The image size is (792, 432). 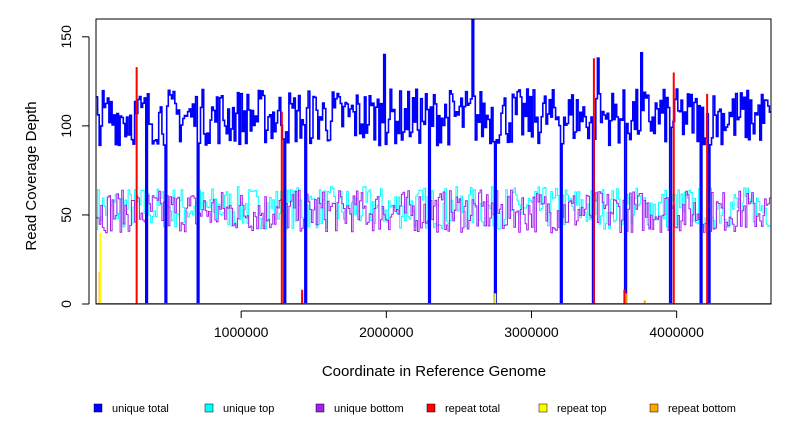 I want to click on y-tick-label: 50, so click(x=66, y=215).